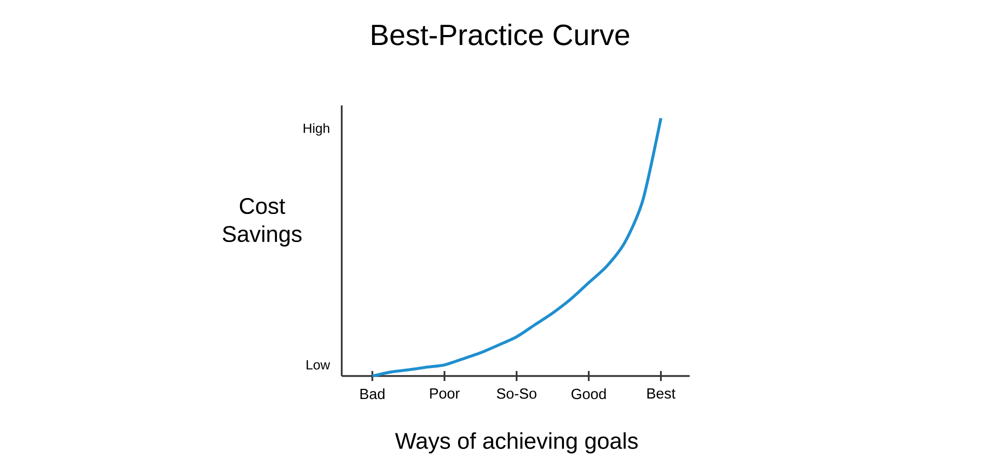  I want to click on x-axis-title: Ways of achieving goals, so click(516, 443).